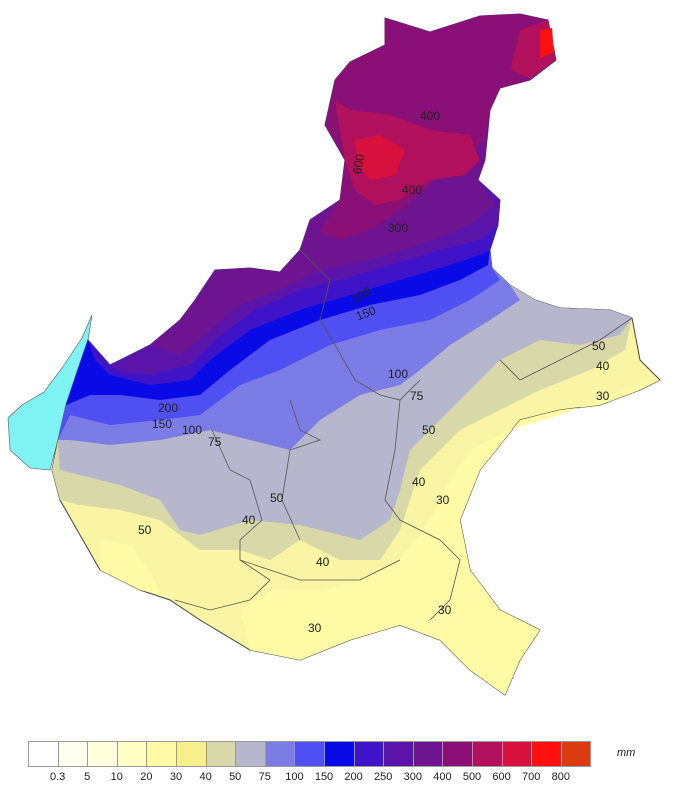 The image size is (675, 805). What do you see at coordinates (353, 777) in the screenshot?
I see `legend-tick-label: 200` at bounding box center [353, 777].